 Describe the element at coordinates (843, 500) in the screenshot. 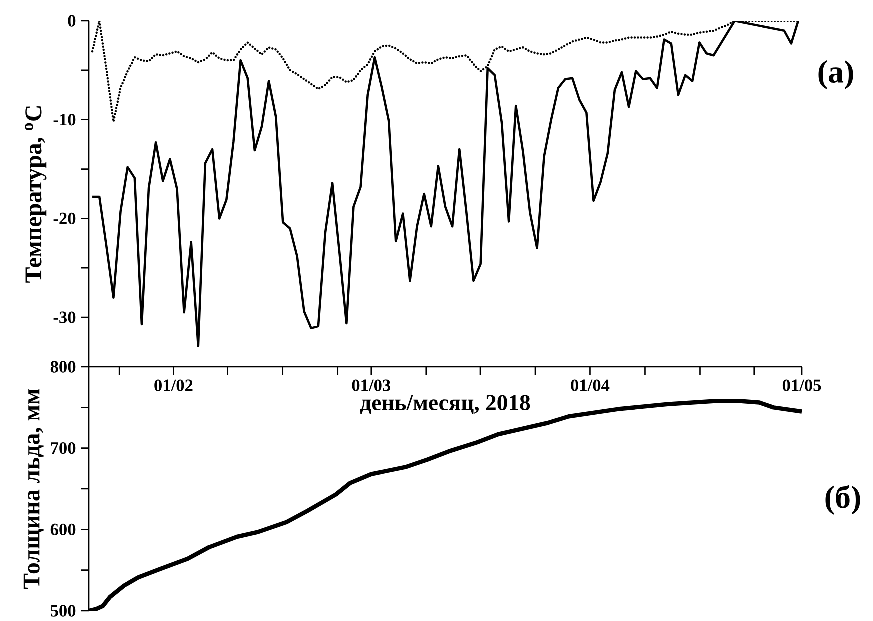

I see `text: (б)` at that location.